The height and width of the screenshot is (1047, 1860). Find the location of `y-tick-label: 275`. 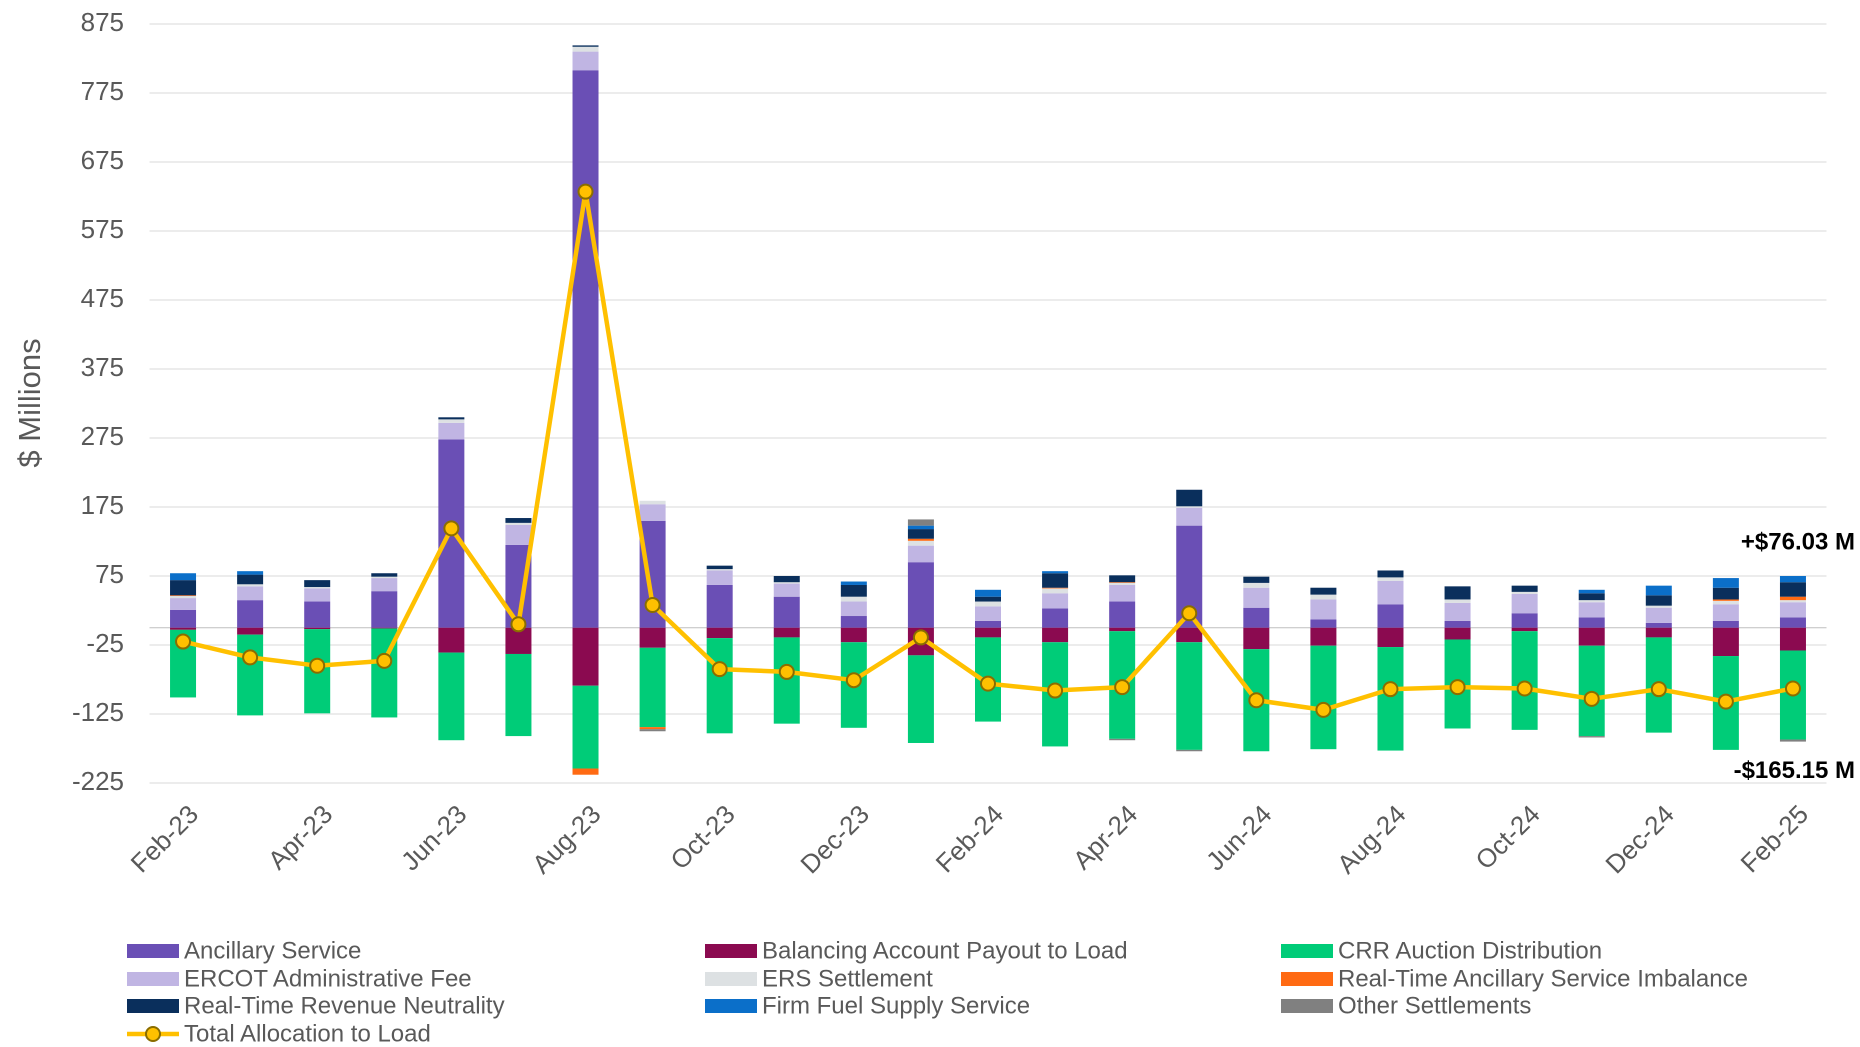

y-tick-label: 275 is located at coordinates (102, 436).